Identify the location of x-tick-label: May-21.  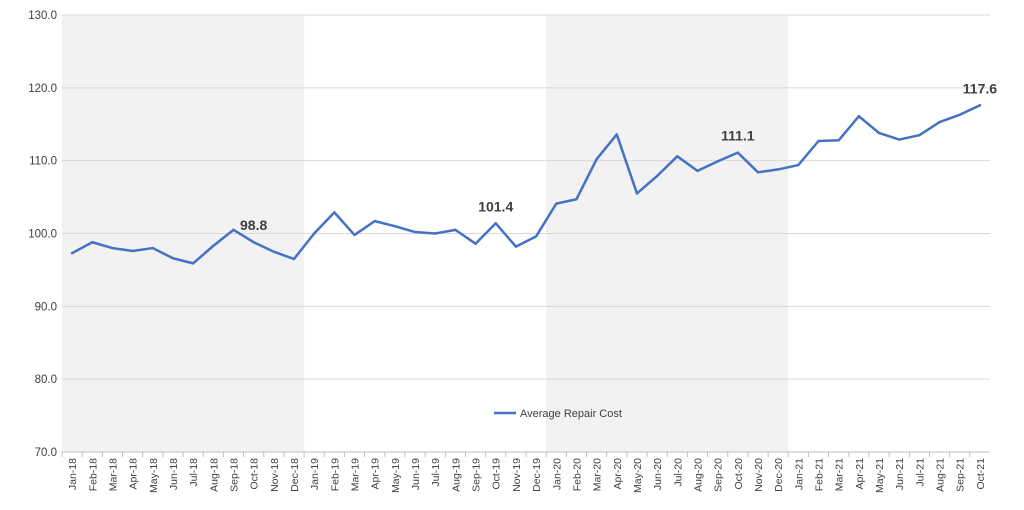
(880, 475).